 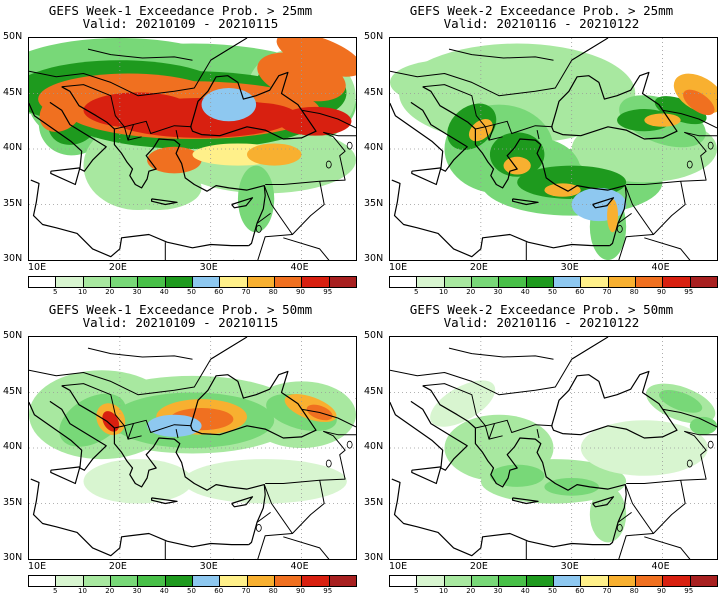 What do you see at coordinates (416, 591) in the screenshot?
I see `colorbar-tick-label: 5` at bounding box center [416, 591].